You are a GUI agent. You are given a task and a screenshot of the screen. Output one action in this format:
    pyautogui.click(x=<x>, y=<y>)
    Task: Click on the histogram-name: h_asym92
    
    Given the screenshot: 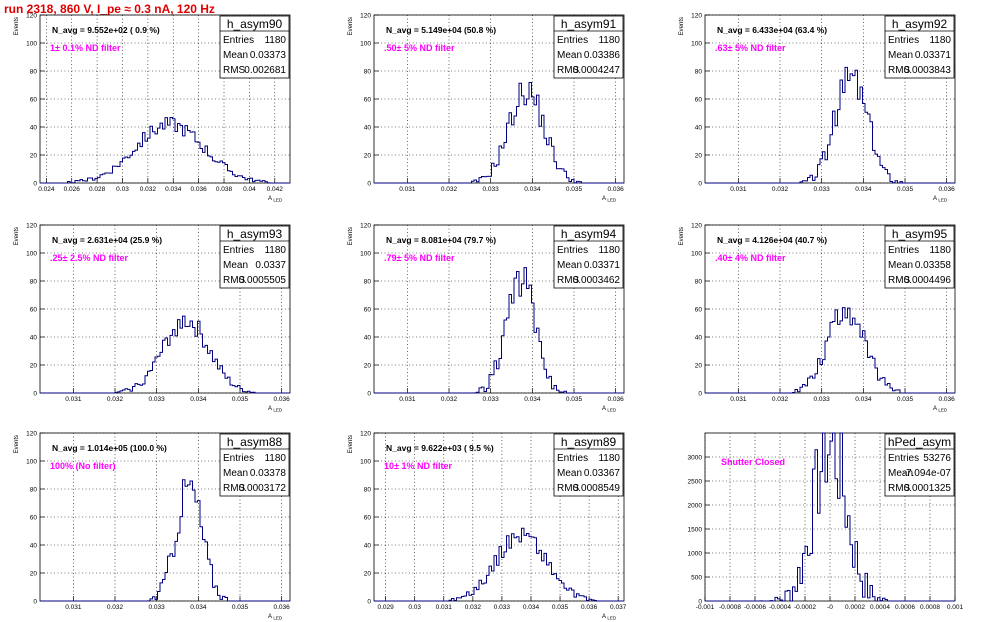 What is the action you would take?
    pyautogui.click(x=920, y=24)
    